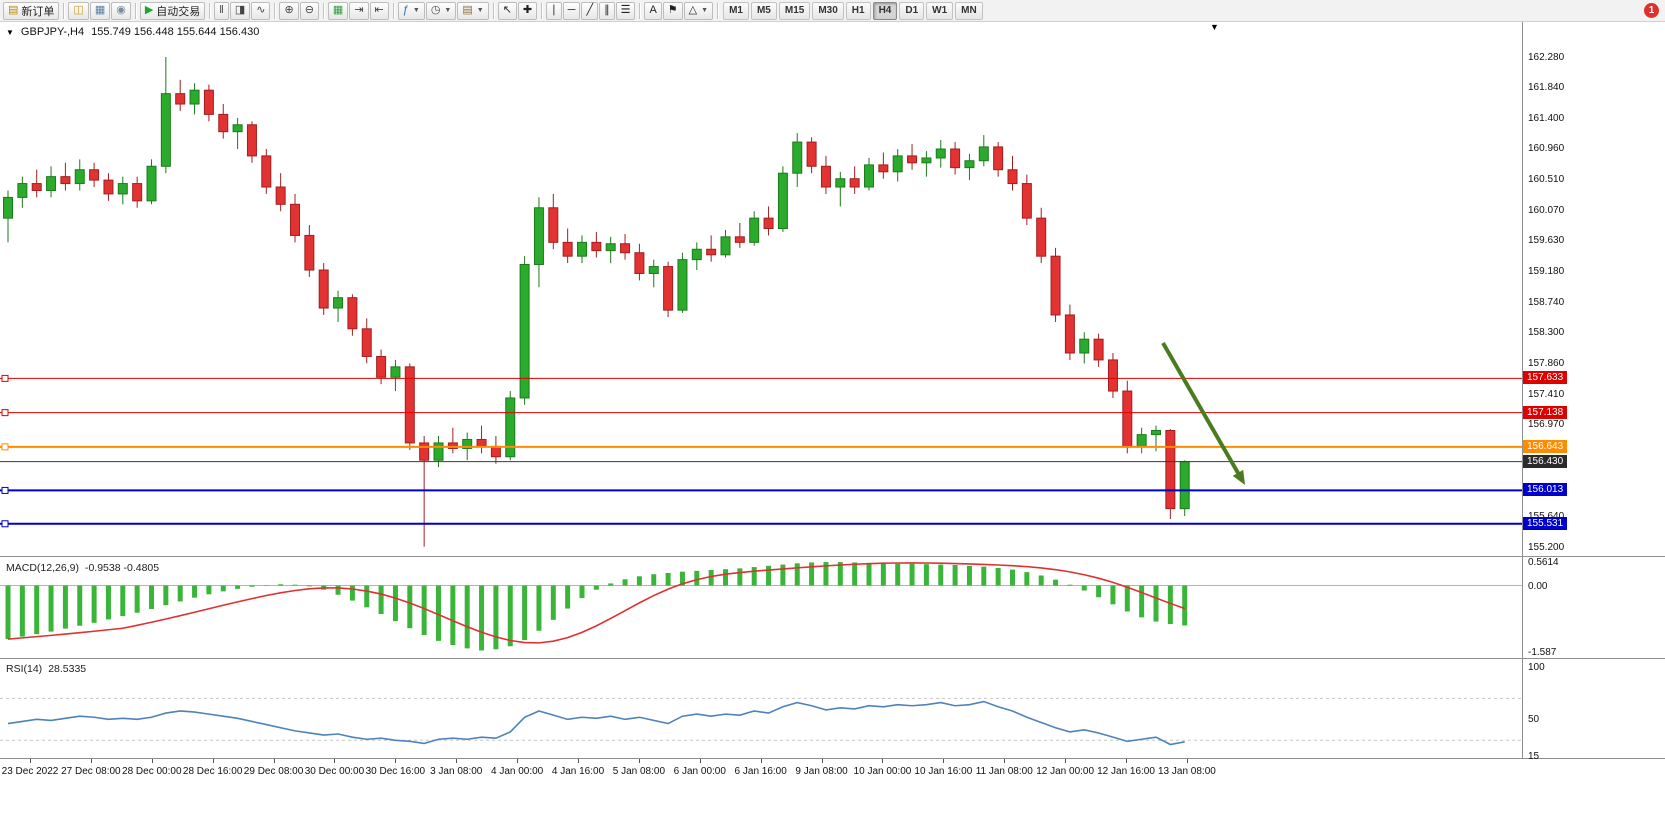 The image size is (1665, 830). Describe the element at coordinates (221, 10) in the screenshot. I see `bar-chart-button: ‖` at that location.